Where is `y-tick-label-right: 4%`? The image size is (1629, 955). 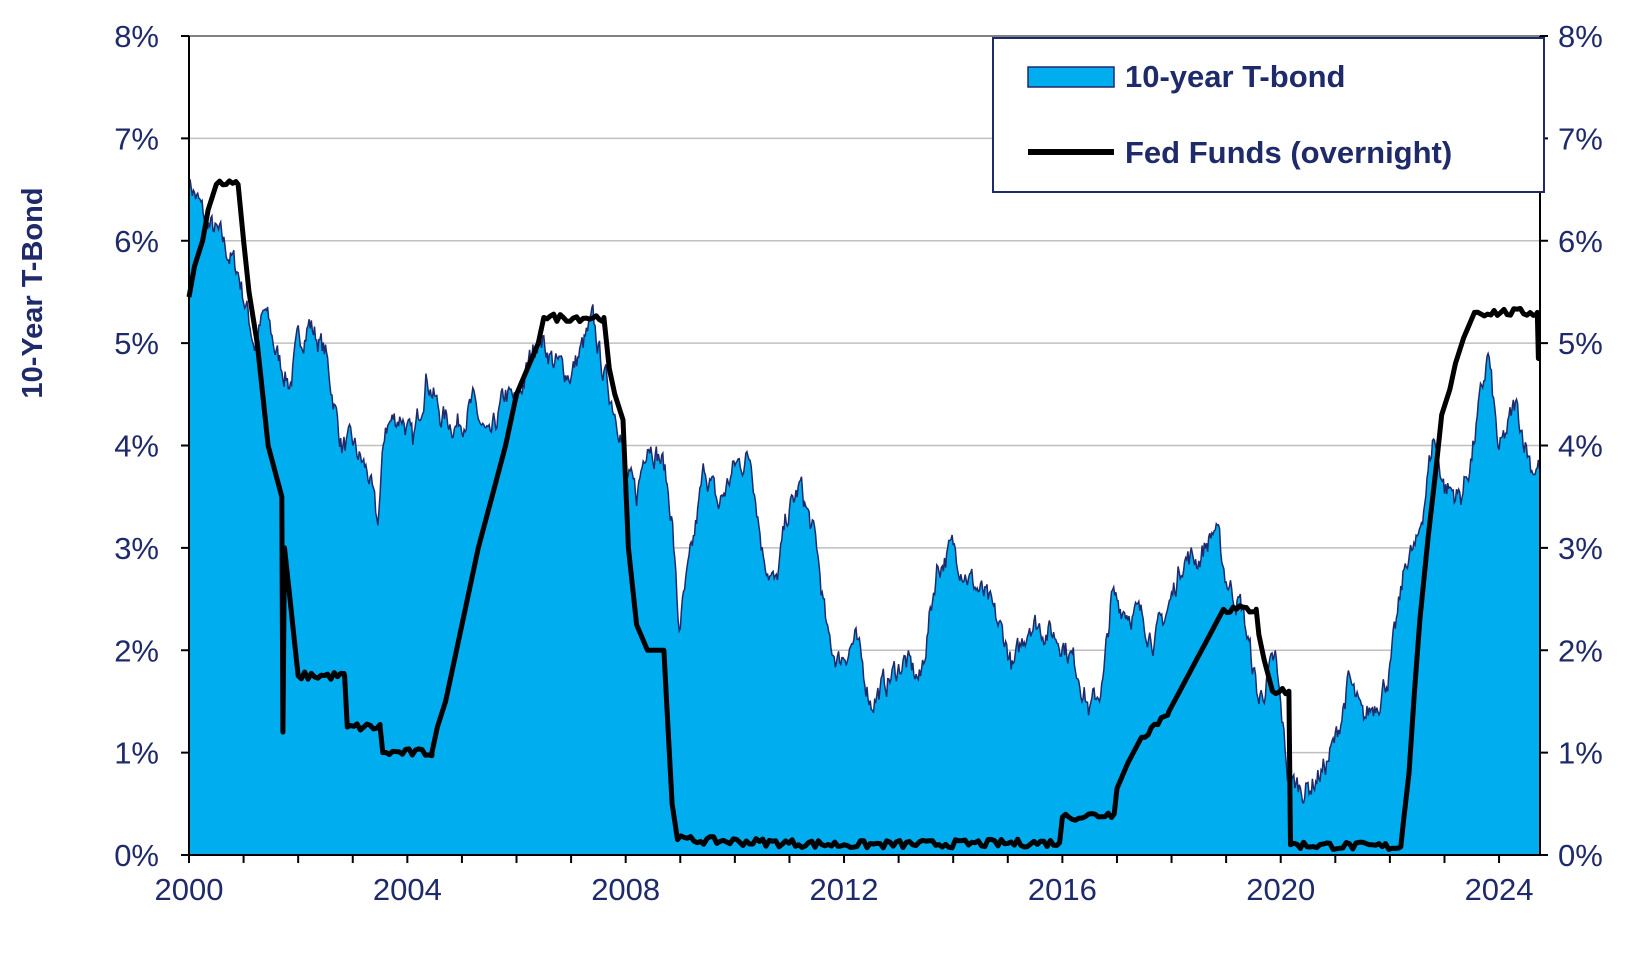
y-tick-label-right: 4% is located at coordinates (1580, 446).